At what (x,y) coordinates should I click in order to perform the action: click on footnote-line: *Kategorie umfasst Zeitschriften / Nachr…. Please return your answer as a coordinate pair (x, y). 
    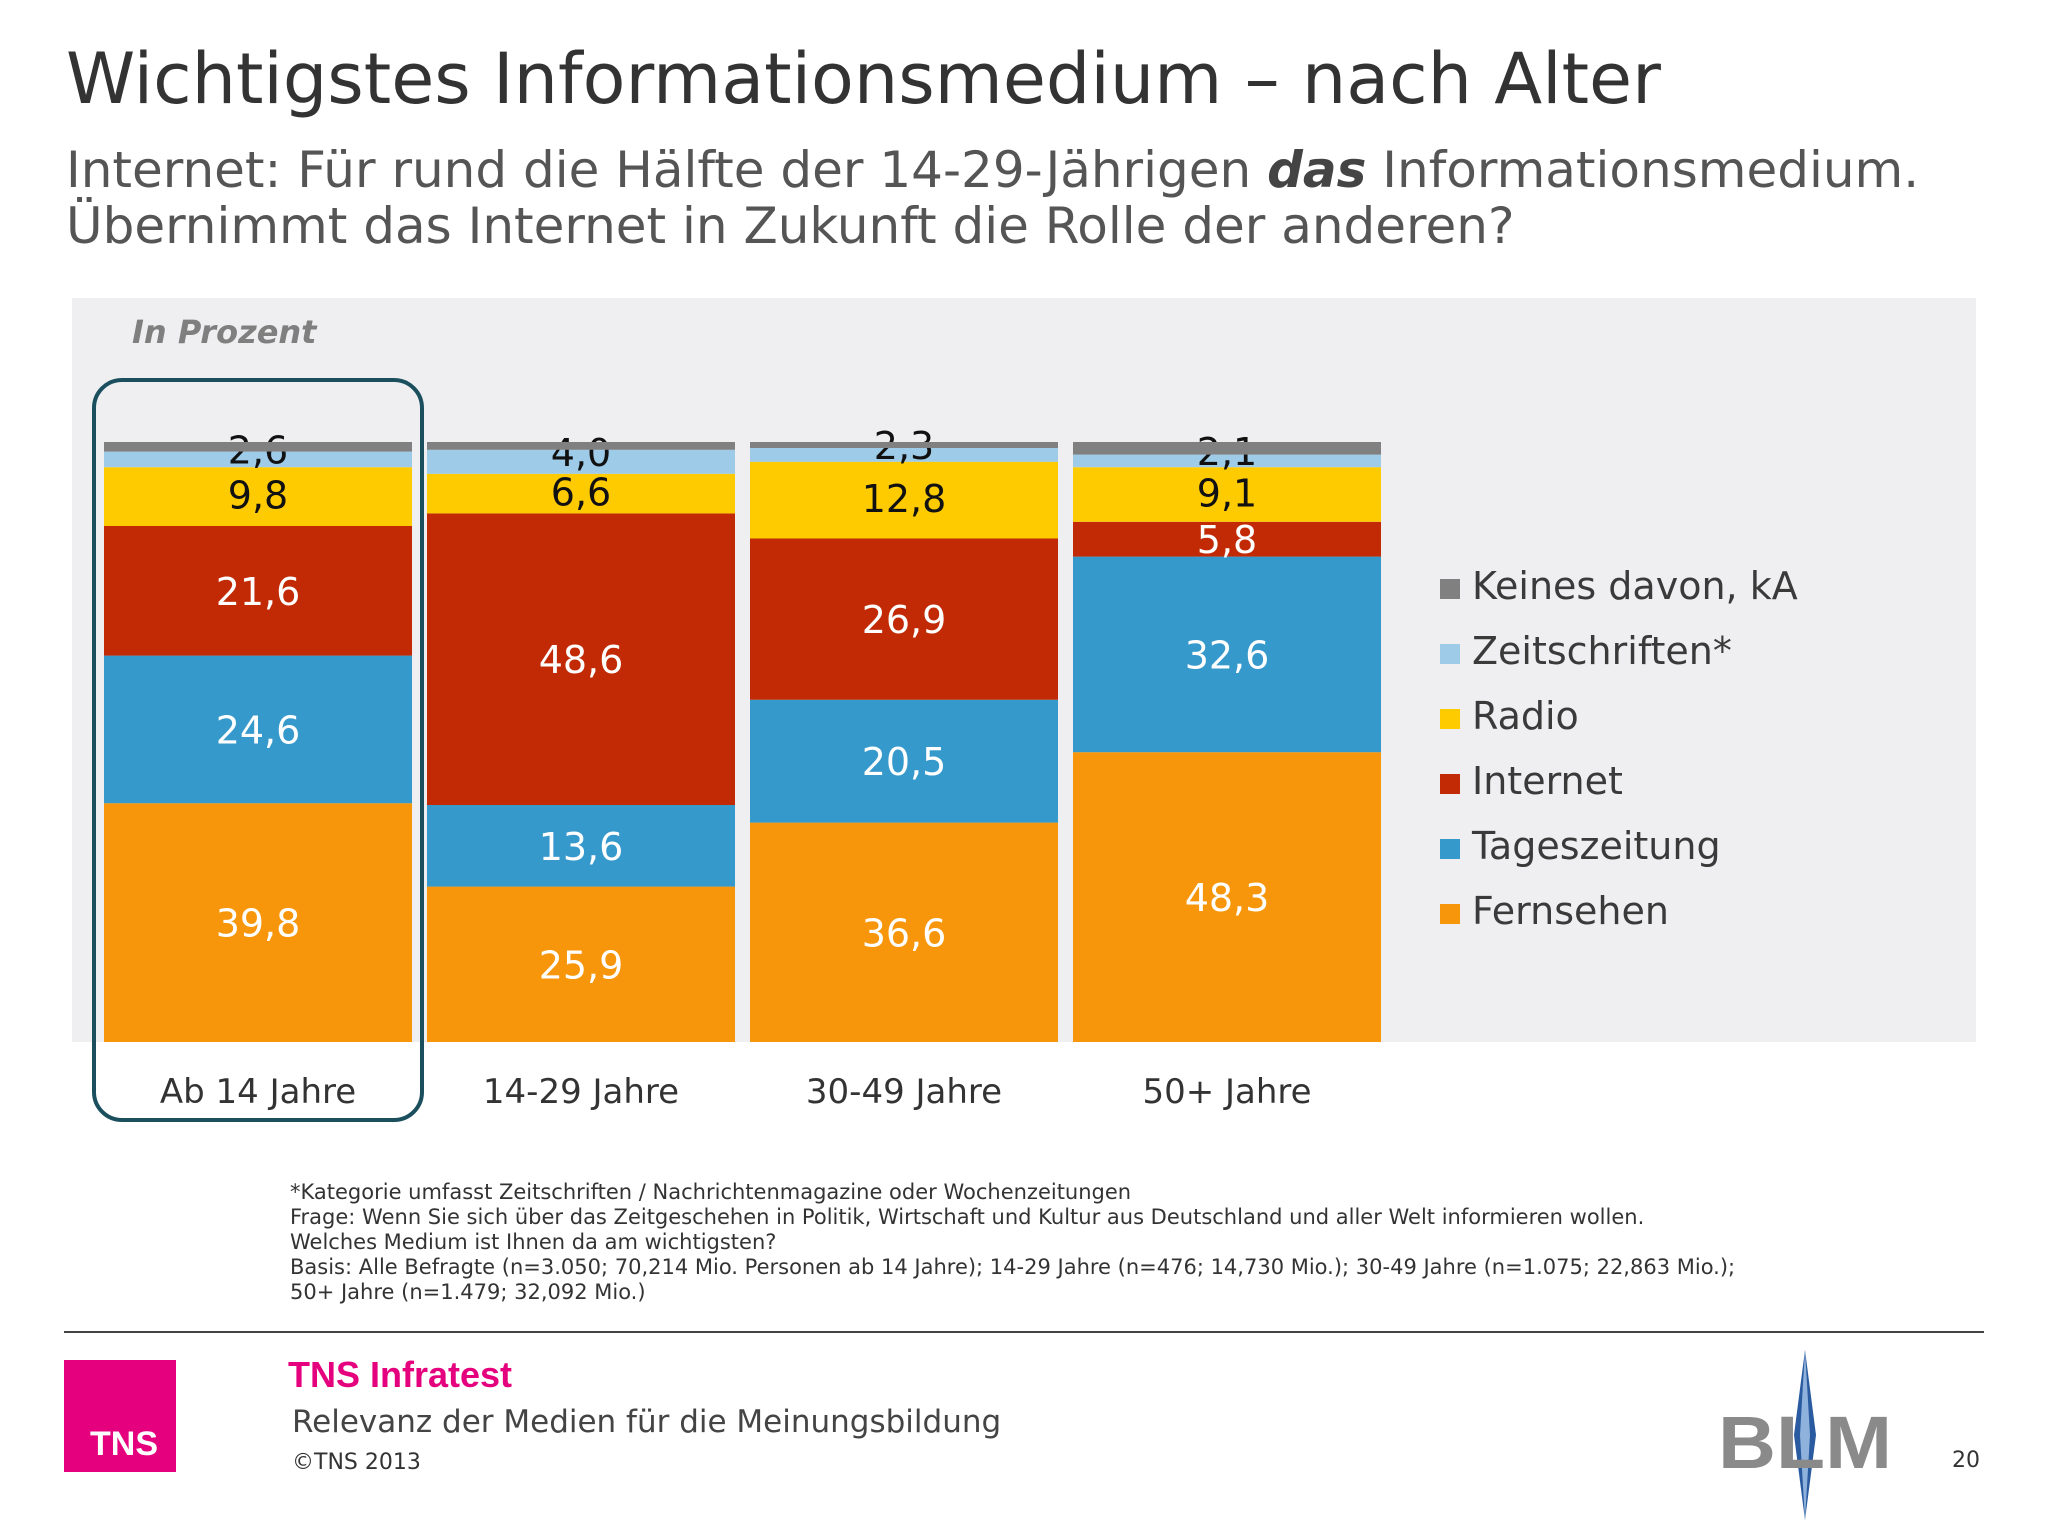
    Looking at the image, I should click on (711, 1192).